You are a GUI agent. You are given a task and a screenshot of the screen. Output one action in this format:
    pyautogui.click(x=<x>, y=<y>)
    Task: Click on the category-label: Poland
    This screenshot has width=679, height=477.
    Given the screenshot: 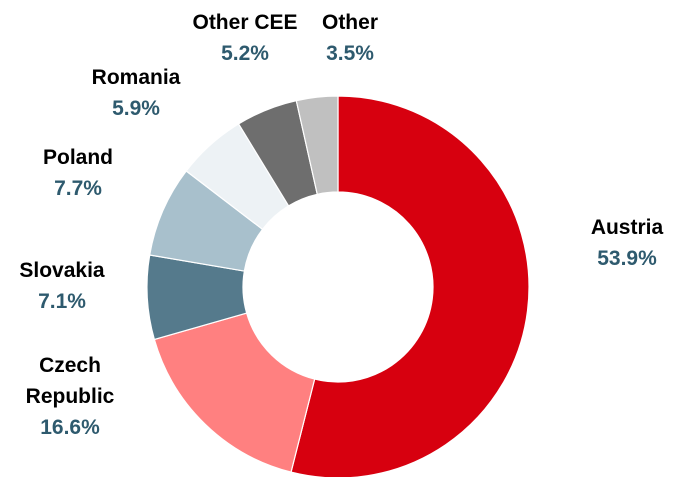 What is the action you would take?
    pyautogui.click(x=77, y=157)
    